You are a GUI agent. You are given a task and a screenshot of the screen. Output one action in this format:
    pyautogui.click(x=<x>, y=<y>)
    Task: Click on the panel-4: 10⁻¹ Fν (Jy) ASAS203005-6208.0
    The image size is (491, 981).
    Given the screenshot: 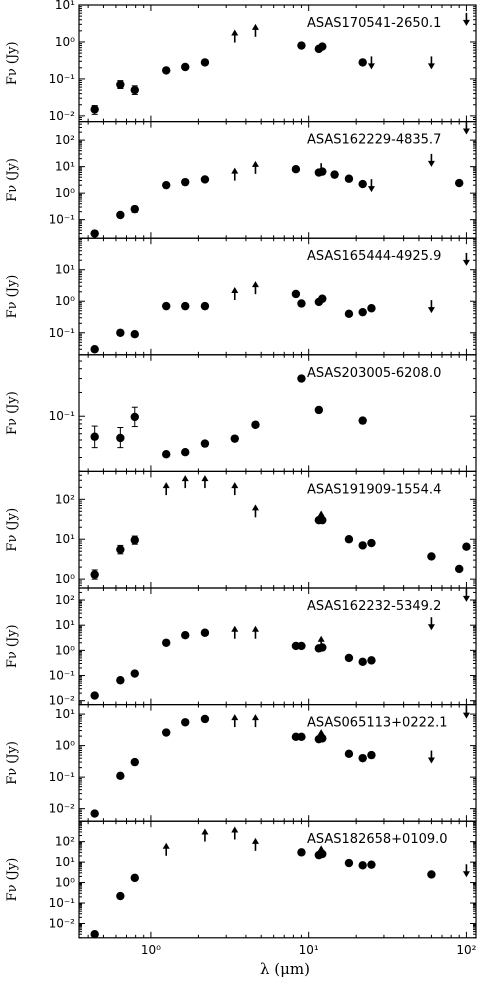 What is the action you would take?
    pyautogui.click(x=241, y=413)
    